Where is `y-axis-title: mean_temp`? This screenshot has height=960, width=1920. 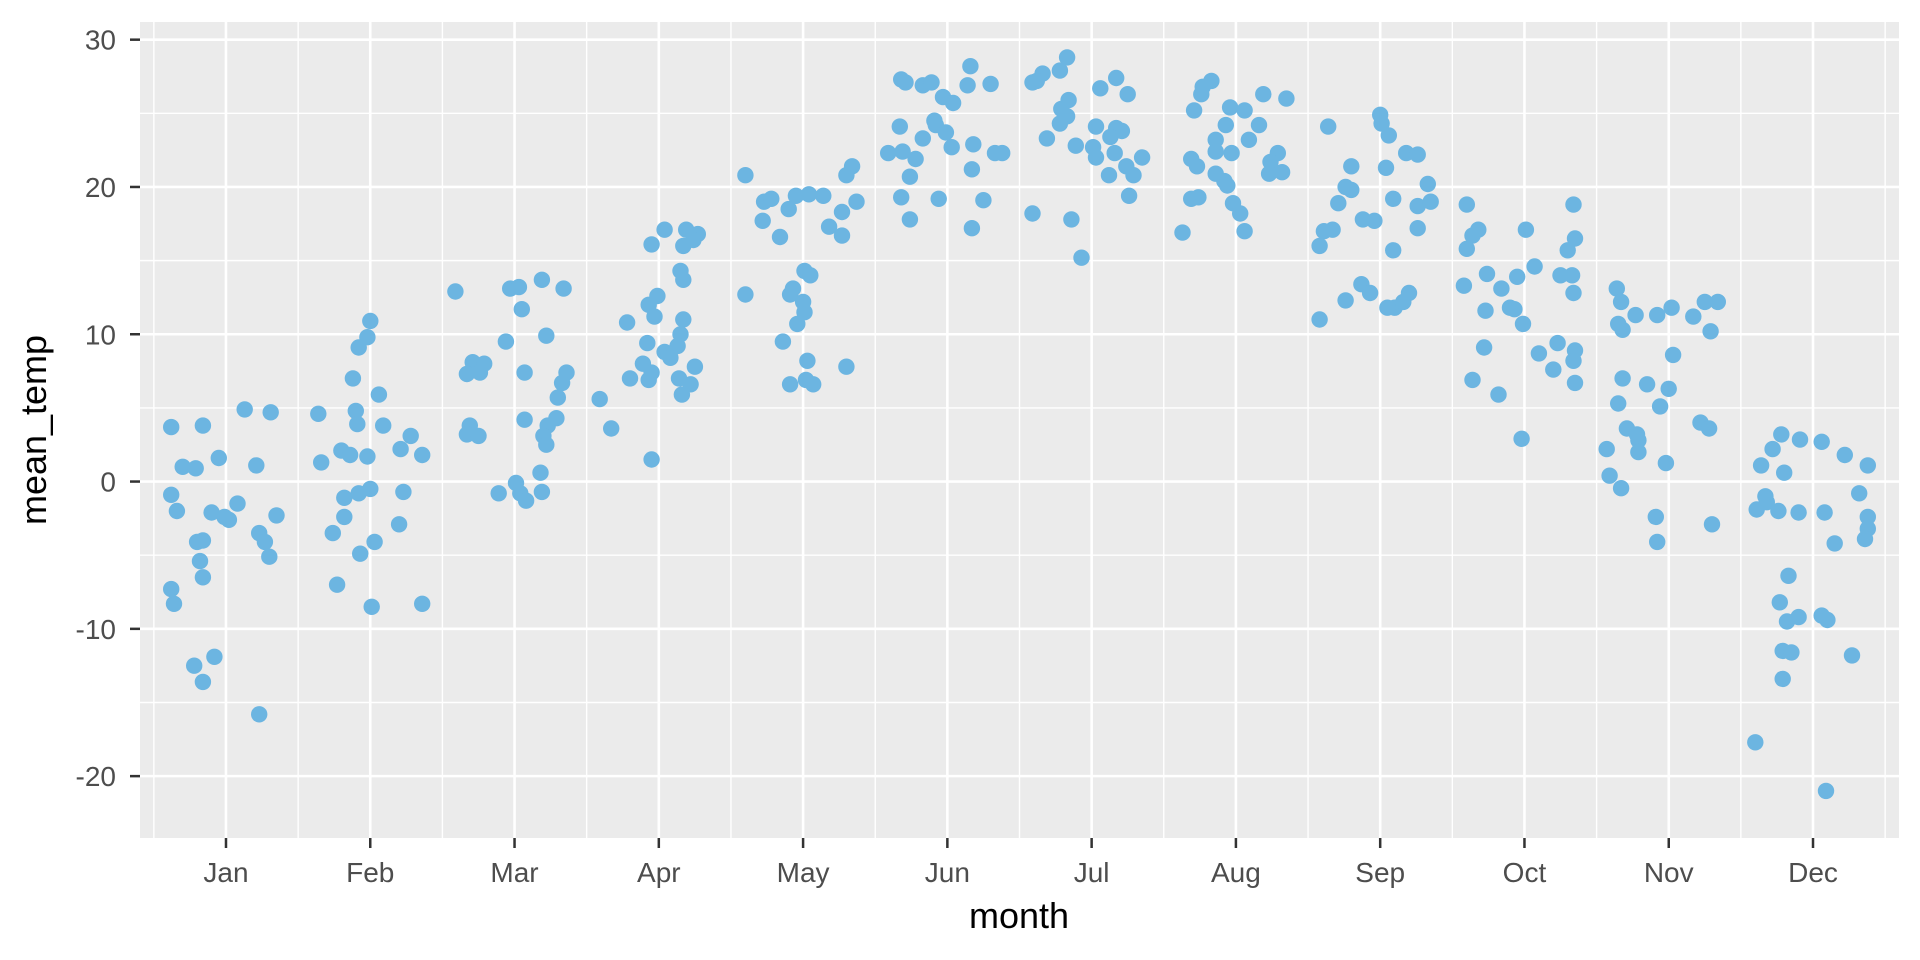 y-axis-title: mean_temp is located at coordinates (33, 430).